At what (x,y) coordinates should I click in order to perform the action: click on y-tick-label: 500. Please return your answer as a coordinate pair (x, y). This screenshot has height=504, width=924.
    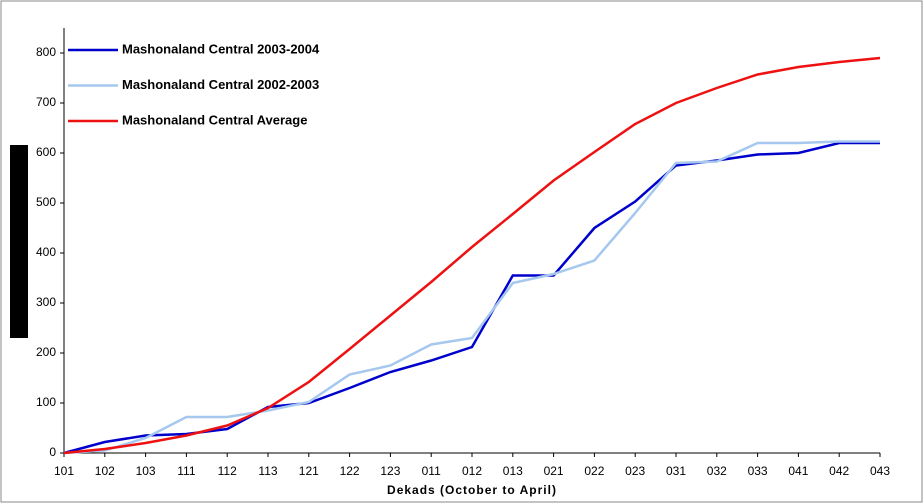
    Looking at the image, I should click on (46, 202).